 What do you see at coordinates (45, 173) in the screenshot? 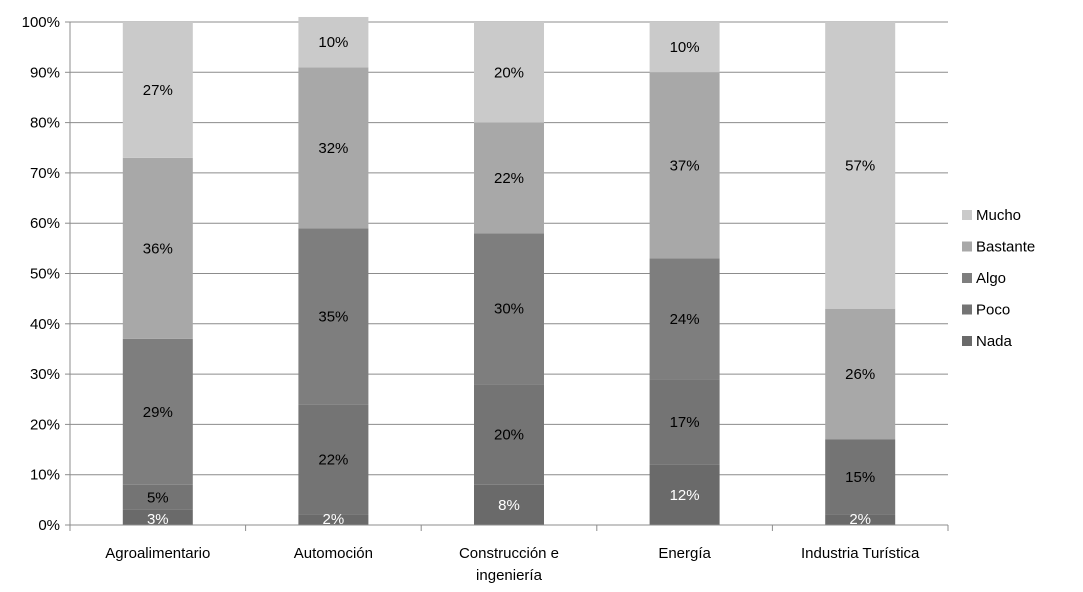
I see `y-tick-label: 70%` at bounding box center [45, 173].